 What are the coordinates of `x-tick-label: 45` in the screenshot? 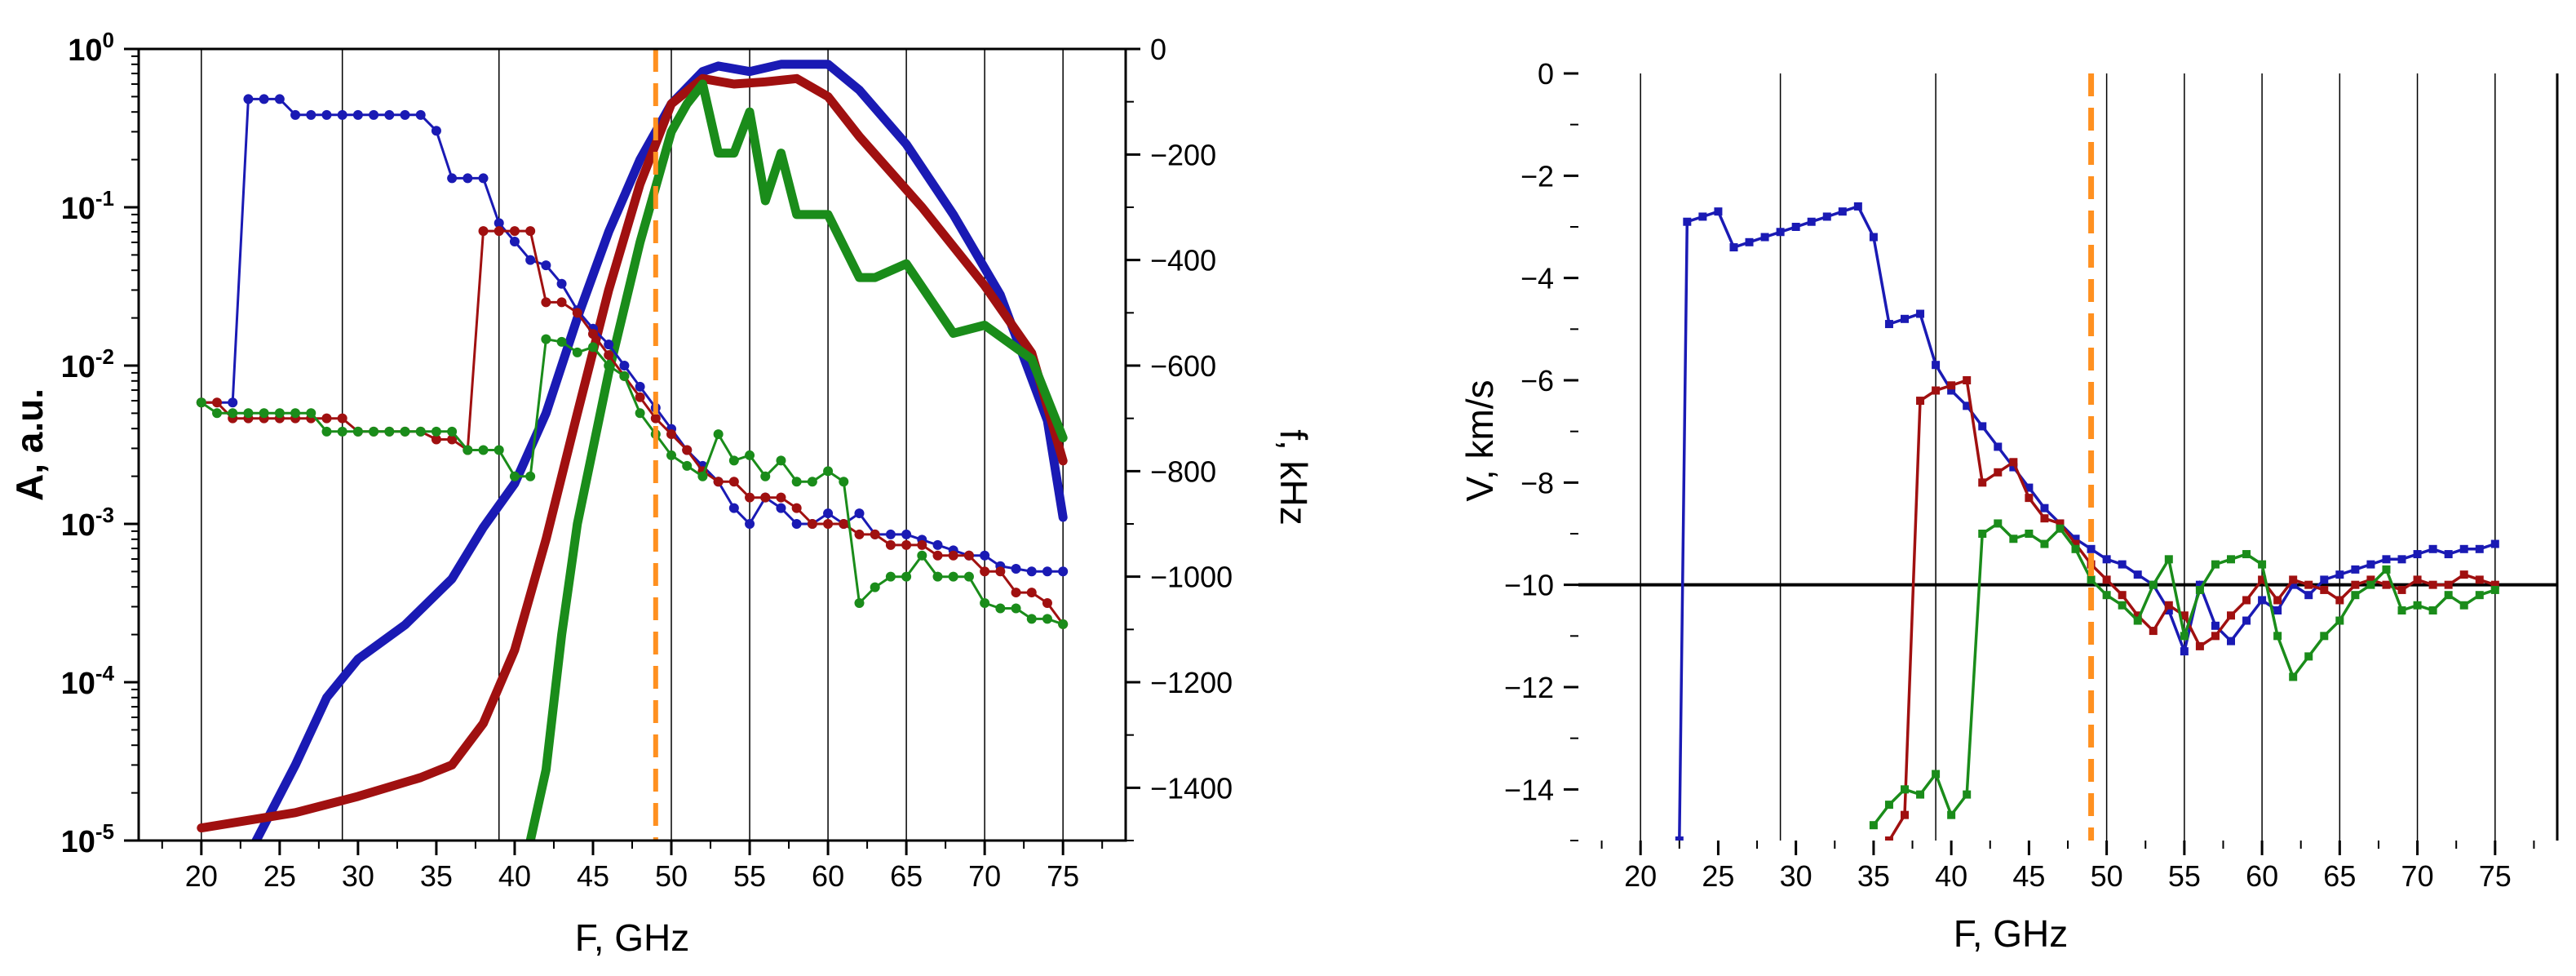 It's located at (593, 876).